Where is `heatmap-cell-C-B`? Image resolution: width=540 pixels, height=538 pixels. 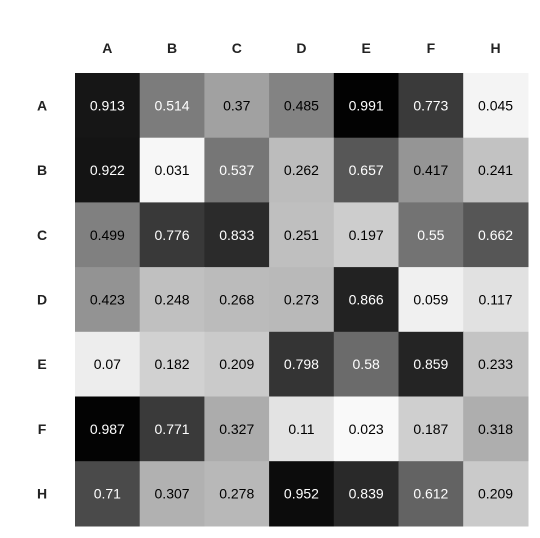
heatmap-cell-C-B is located at coordinates (172, 235).